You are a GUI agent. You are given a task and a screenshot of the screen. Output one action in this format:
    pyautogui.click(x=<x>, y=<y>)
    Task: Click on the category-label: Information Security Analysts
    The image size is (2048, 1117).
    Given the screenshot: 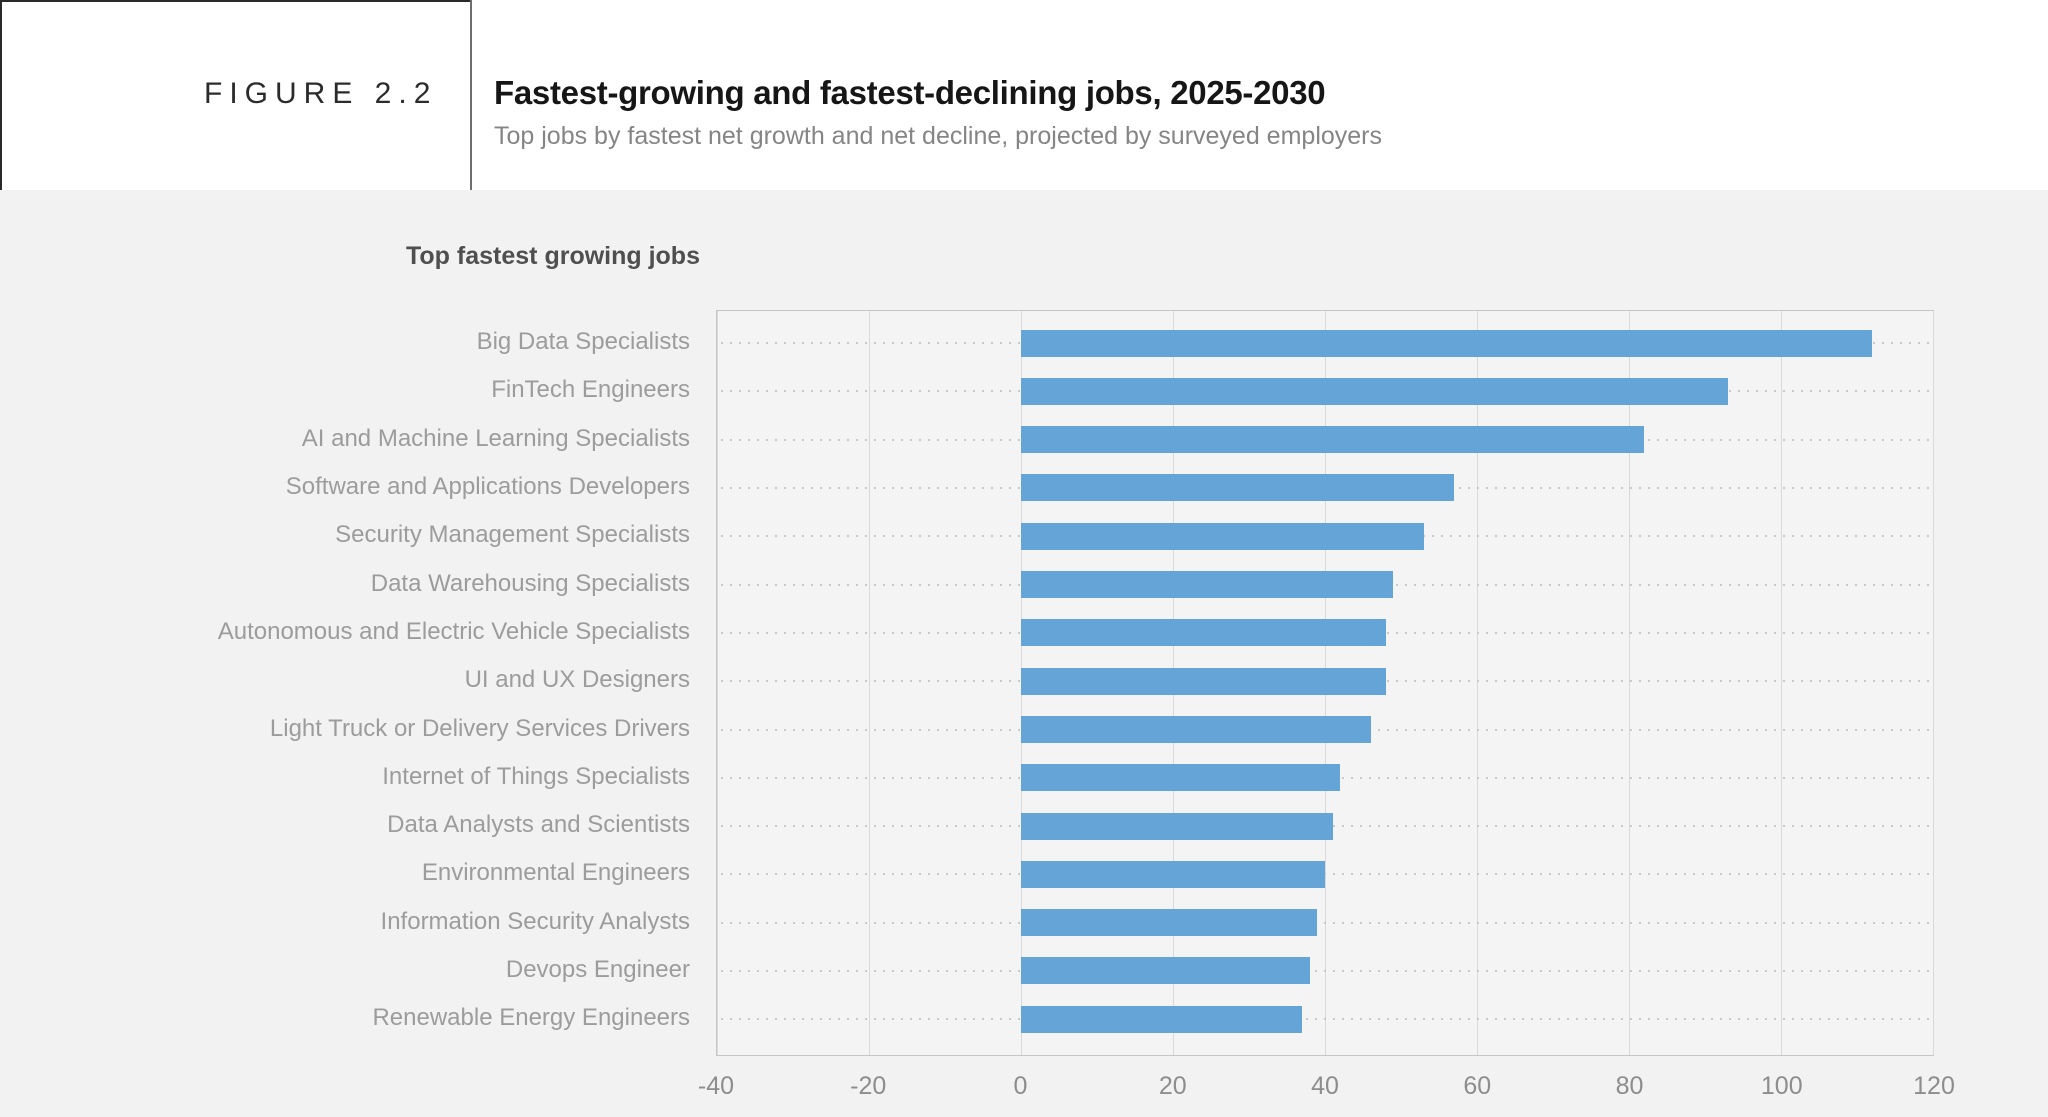 What is the action you would take?
    pyautogui.click(x=535, y=921)
    